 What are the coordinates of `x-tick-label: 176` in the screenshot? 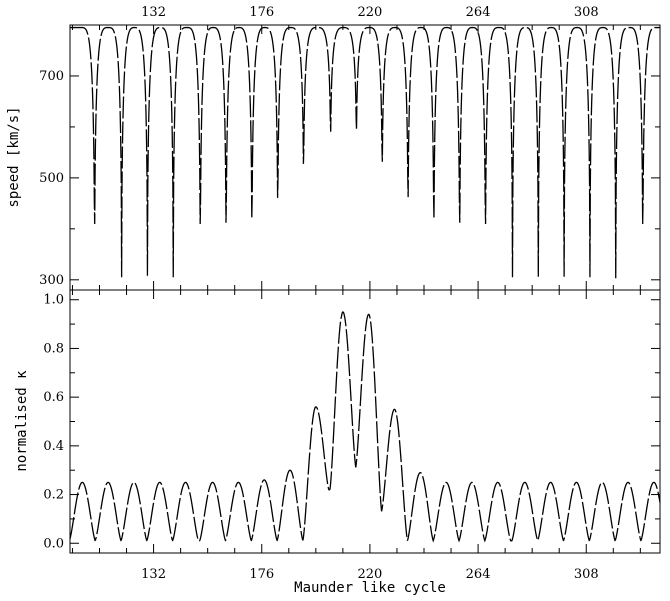 It's located at (261, 574).